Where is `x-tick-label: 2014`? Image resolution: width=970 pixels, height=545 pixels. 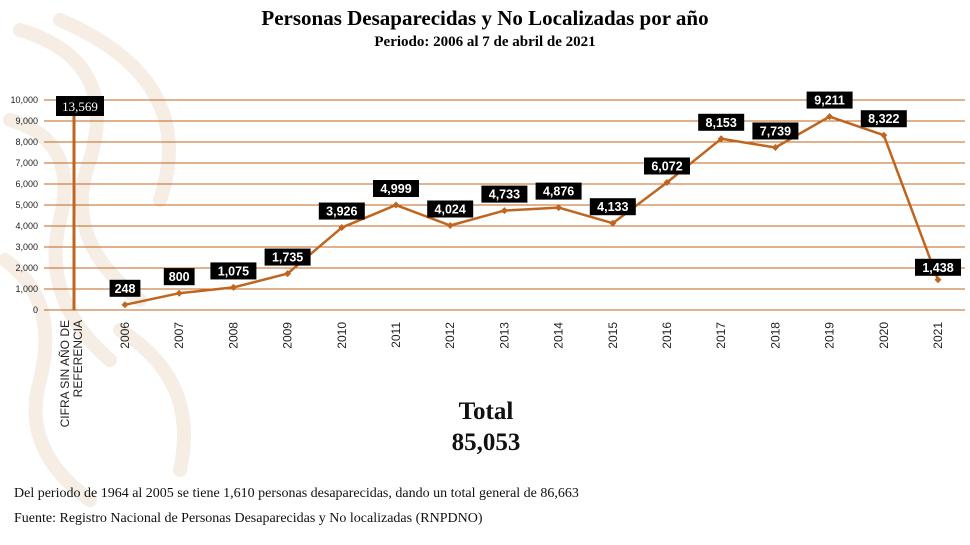 x-tick-label: 2014 is located at coordinates (559, 335).